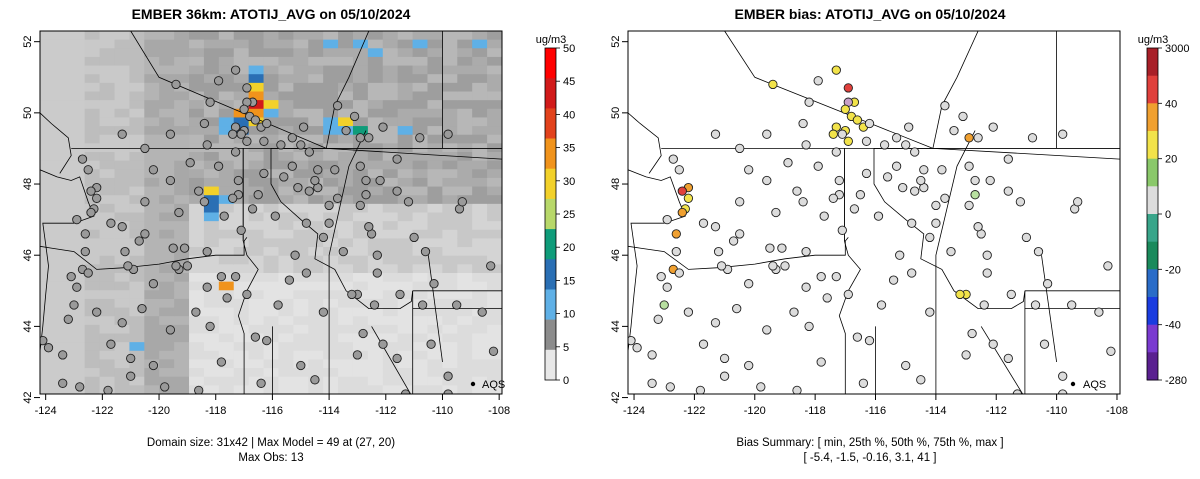 This screenshot has height=479, width=1200. What do you see at coordinates (271, 14) in the screenshot?
I see `left-title: EMBER 36km: ATOTIJ_AVG on 05/10/2024` at bounding box center [271, 14].